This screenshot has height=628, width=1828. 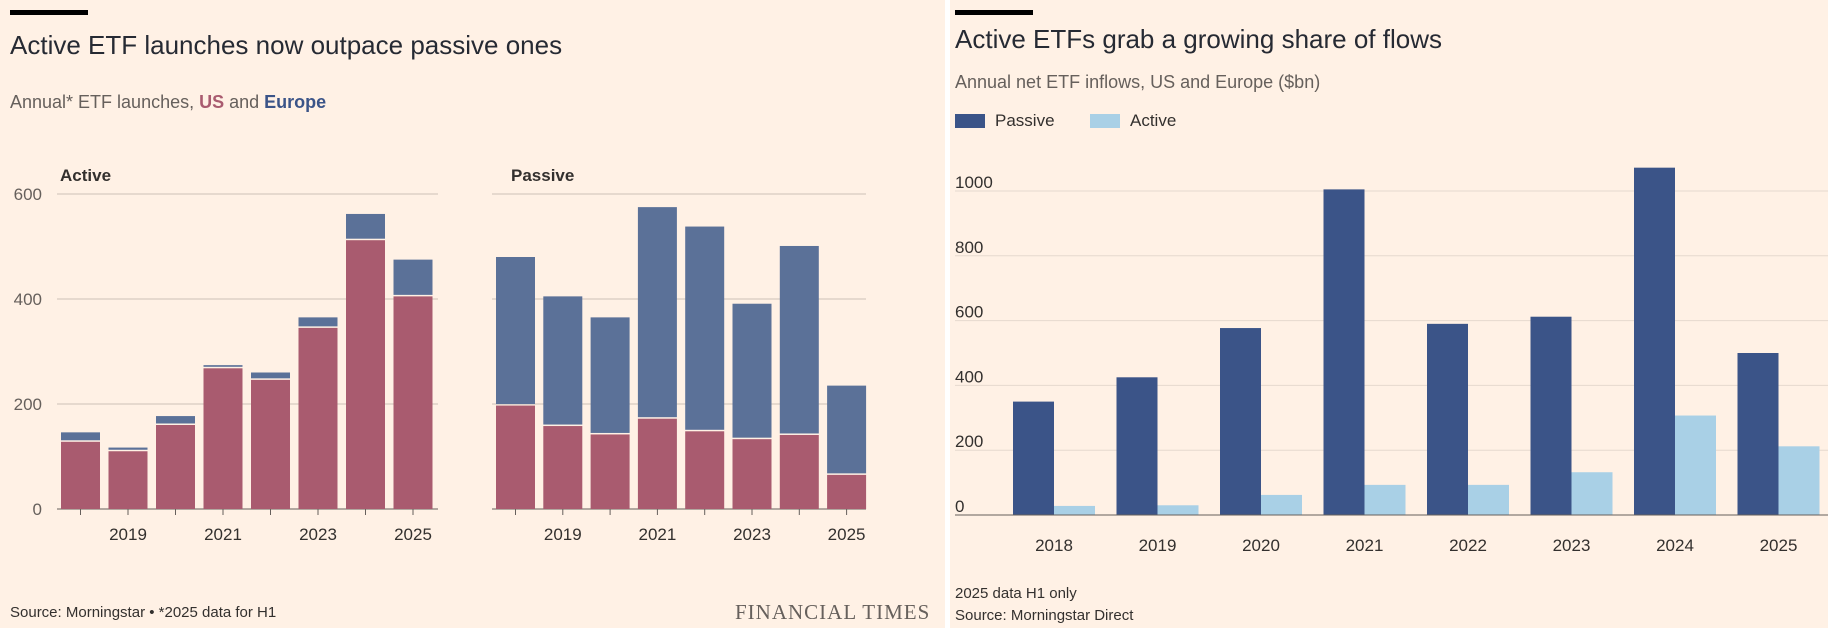 I want to click on x-tick-label-inflows-2023: 2023, so click(x=1572, y=545).